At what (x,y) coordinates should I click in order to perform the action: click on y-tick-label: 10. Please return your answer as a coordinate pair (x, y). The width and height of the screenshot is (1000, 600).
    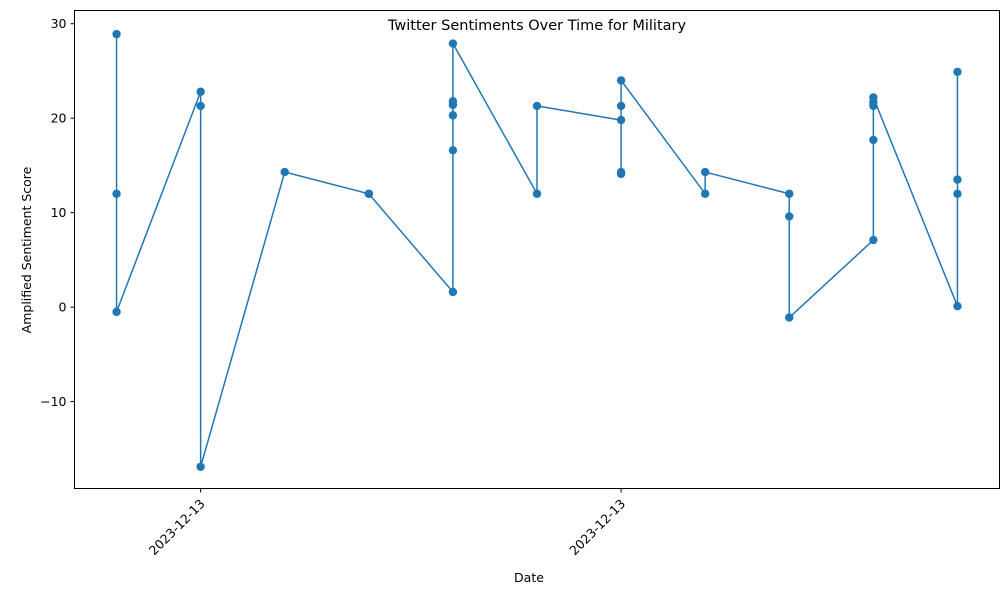
    Looking at the image, I should click on (59, 212).